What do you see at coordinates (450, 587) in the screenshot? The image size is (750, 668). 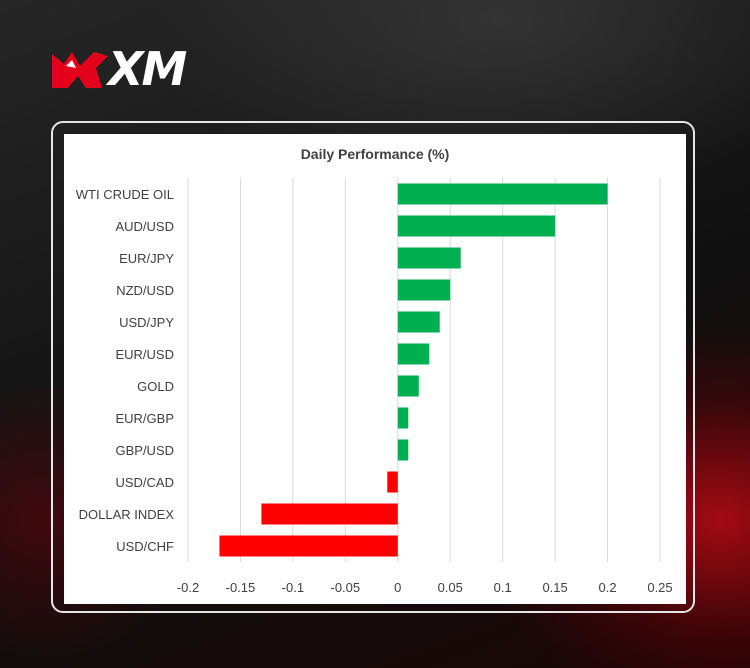 I see `x-tick-label: 0.05` at bounding box center [450, 587].